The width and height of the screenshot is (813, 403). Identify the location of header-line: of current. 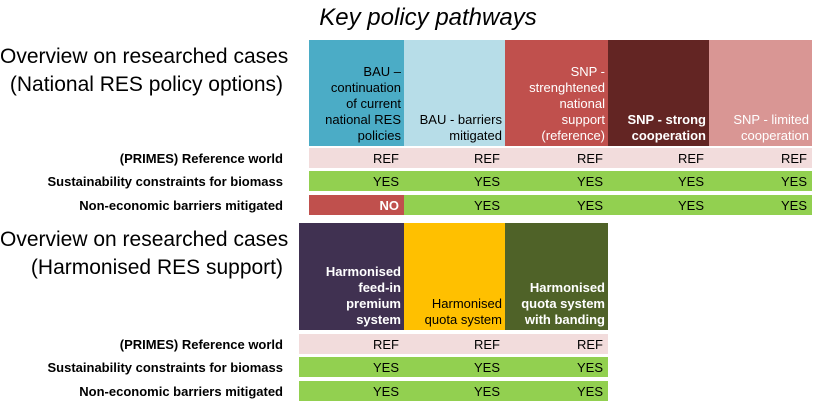
(373, 103).